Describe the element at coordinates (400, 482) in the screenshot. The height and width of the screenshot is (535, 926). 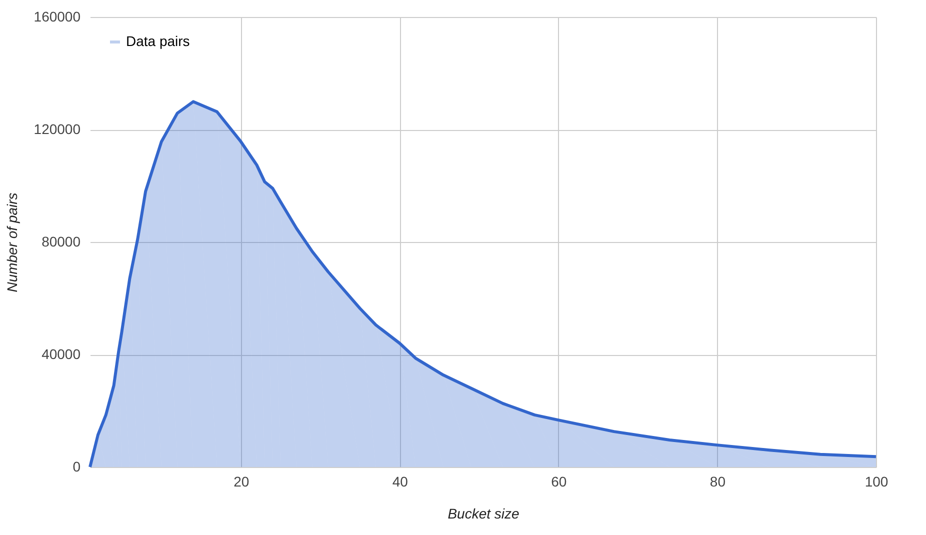
I see `x-tick-label: 40` at that location.